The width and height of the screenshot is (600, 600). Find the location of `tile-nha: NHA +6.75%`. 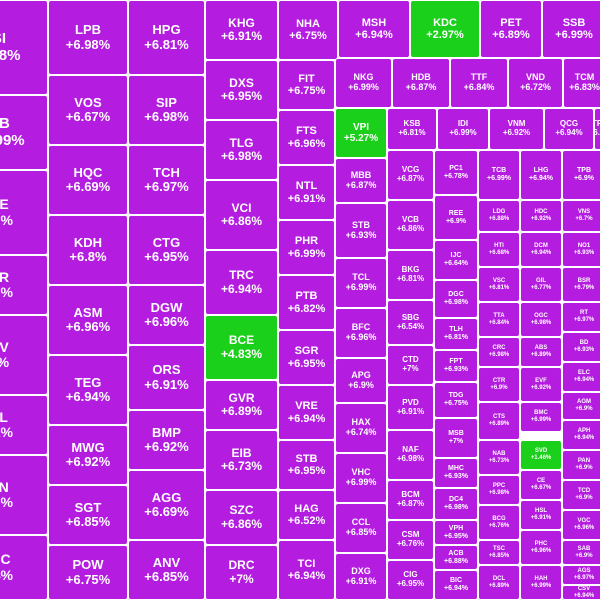

tile-nha: NHA +6.75% is located at coordinates (308, 30).